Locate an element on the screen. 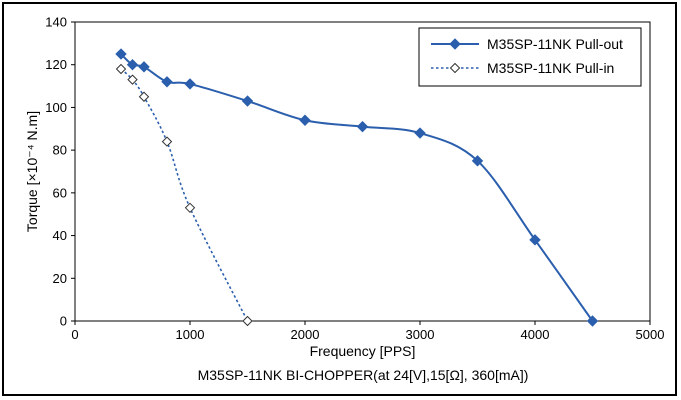 The image size is (681, 400). y-axis-label: Torque [×10⁻⁴ N.m] is located at coordinates (32, 171).